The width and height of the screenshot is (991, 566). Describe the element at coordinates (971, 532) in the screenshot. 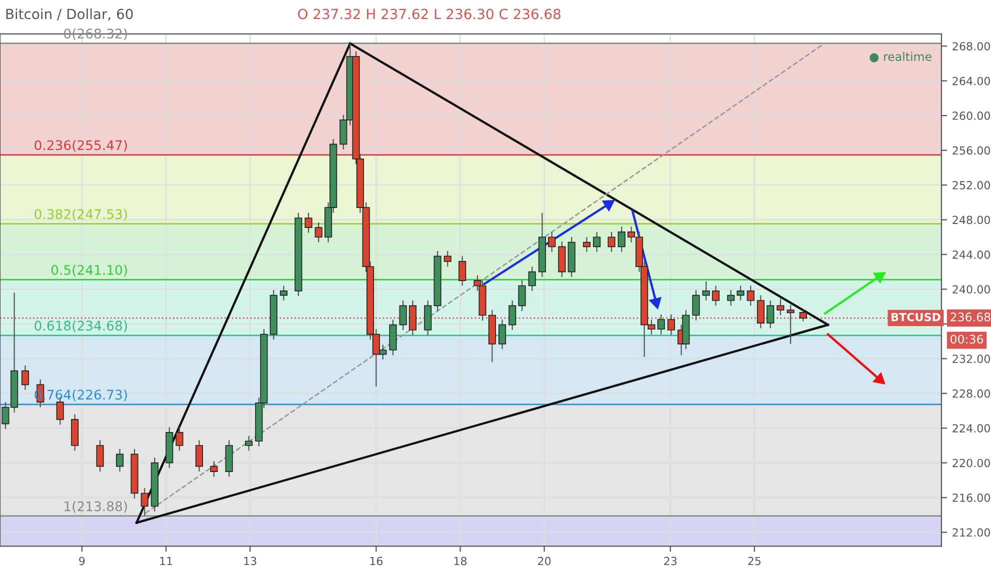

I see `y-tick-label: 212.00` at that location.